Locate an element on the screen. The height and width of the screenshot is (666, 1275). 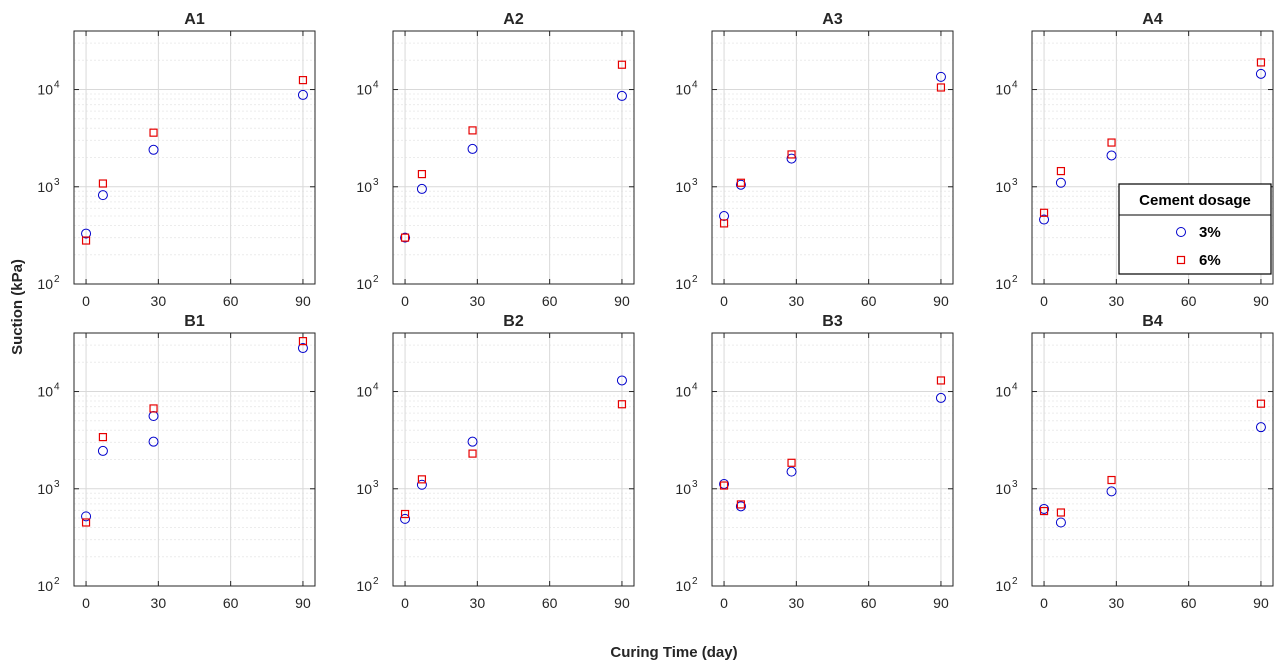
panel-b2-xtick-label: 60 is located at coordinates (550, 603).